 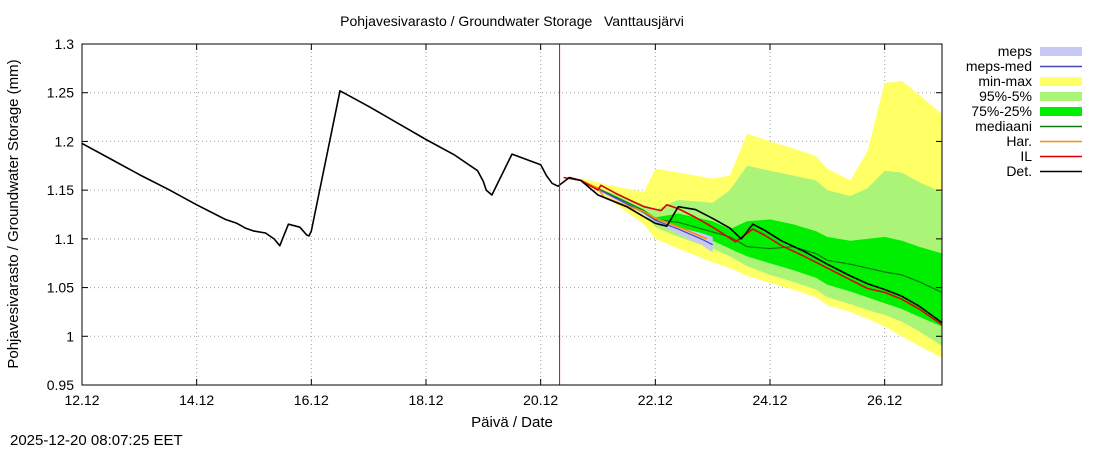 I want to click on x-tick-label: 26.12, so click(x=884, y=400).